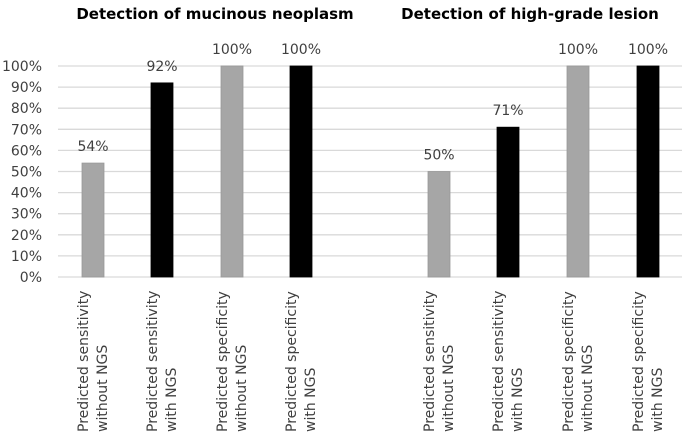 Image resolution: width=685 pixels, height=446 pixels. Describe the element at coordinates (438, 156) in the screenshot. I see `data-label: 50%` at that location.